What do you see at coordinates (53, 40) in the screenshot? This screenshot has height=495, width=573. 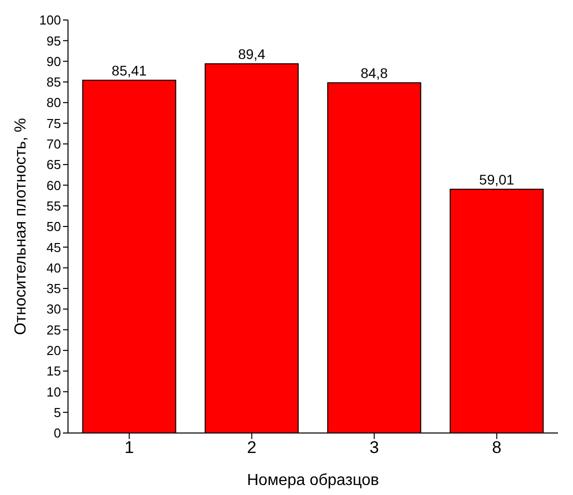 I see `y-tick-label: 95` at bounding box center [53, 40].